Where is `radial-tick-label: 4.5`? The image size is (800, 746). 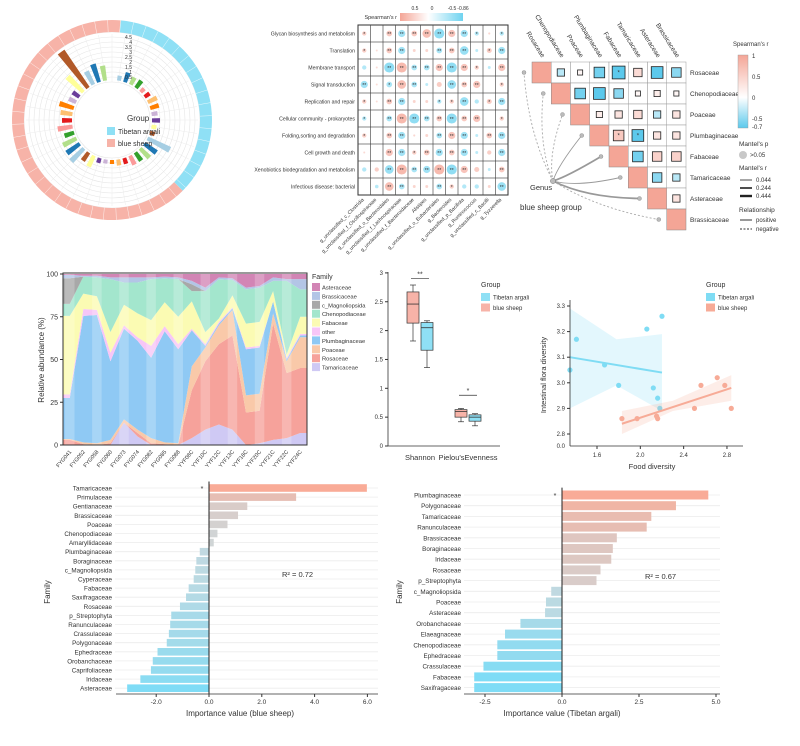
radial-tick-label: 4.5 is located at coordinates (128, 38).